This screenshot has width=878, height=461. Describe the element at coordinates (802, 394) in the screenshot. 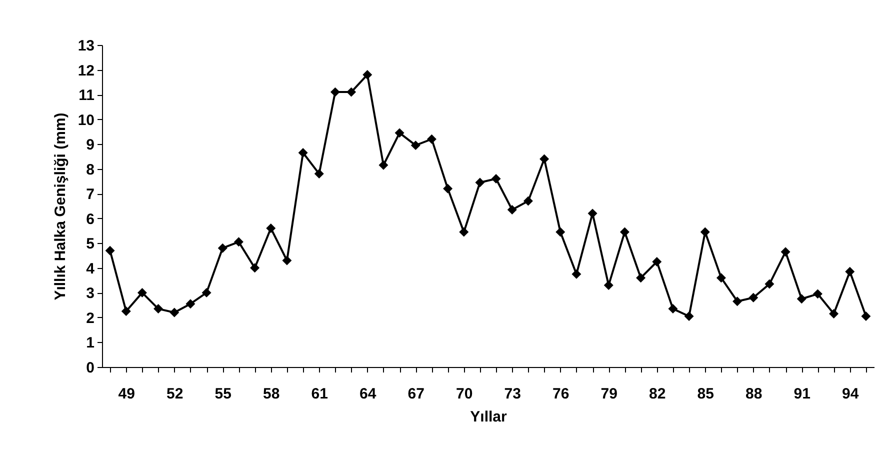

I see `x-tick-label: 91` at that location.